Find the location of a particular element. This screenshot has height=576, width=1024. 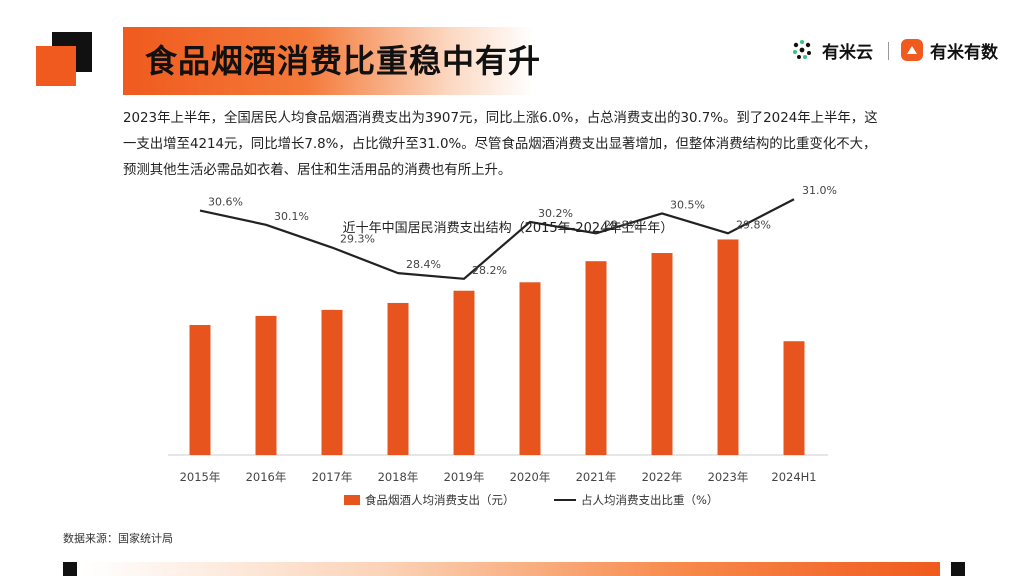

bar-2015年 is located at coordinates (200, 390).